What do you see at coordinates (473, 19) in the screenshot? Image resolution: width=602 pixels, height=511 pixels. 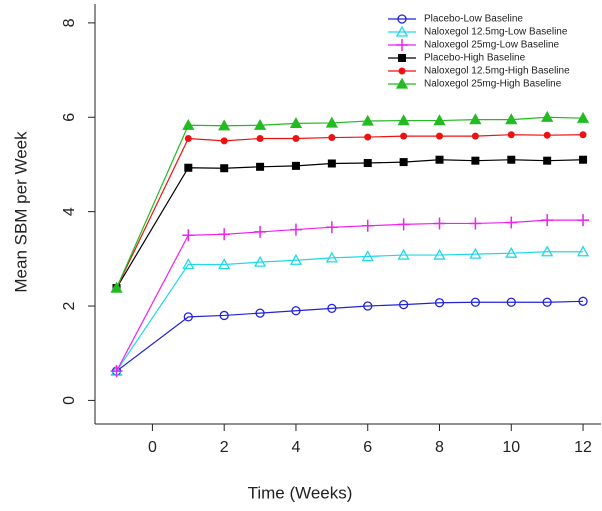 I see `legend-label: Placebo-Low Baseline` at bounding box center [473, 19].